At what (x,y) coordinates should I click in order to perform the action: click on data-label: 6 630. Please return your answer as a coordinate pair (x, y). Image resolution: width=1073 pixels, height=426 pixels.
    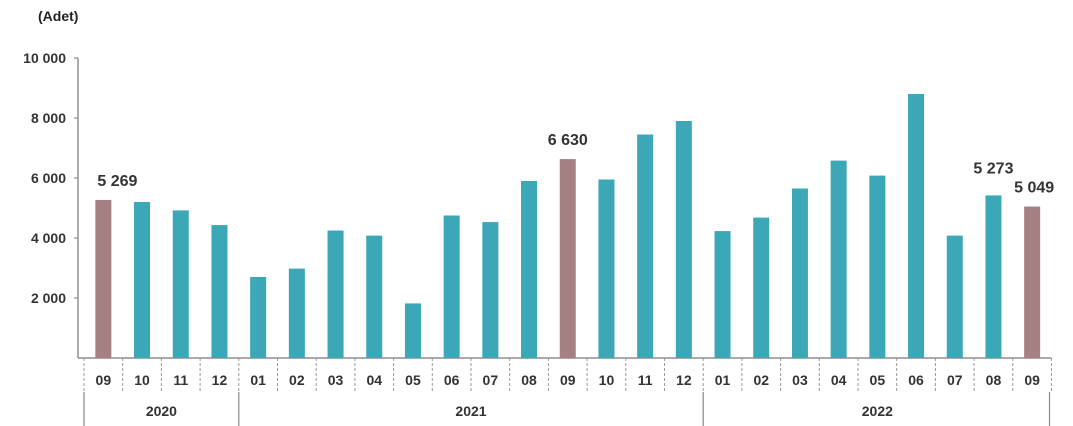
    Looking at the image, I should click on (568, 140).